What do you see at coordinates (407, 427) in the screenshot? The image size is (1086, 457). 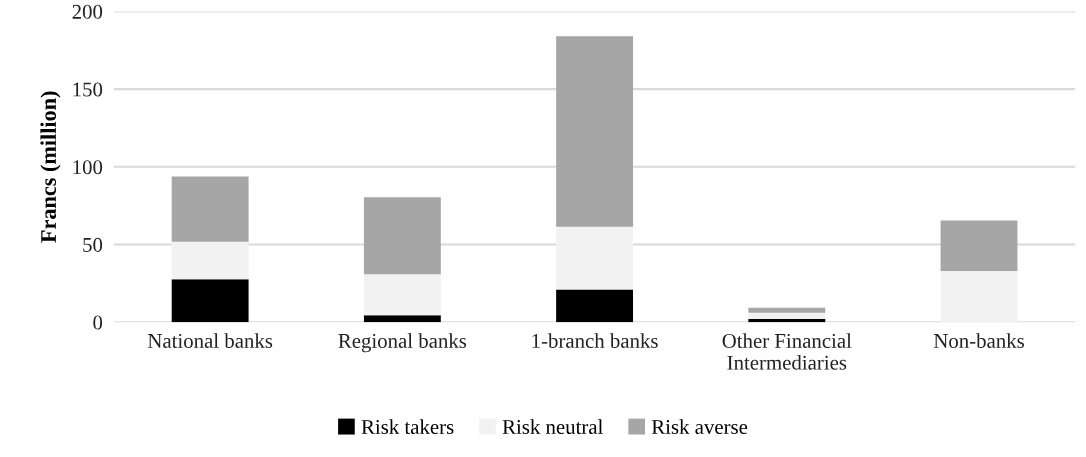 I see `legend-label: Risk takers` at bounding box center [407, 427].